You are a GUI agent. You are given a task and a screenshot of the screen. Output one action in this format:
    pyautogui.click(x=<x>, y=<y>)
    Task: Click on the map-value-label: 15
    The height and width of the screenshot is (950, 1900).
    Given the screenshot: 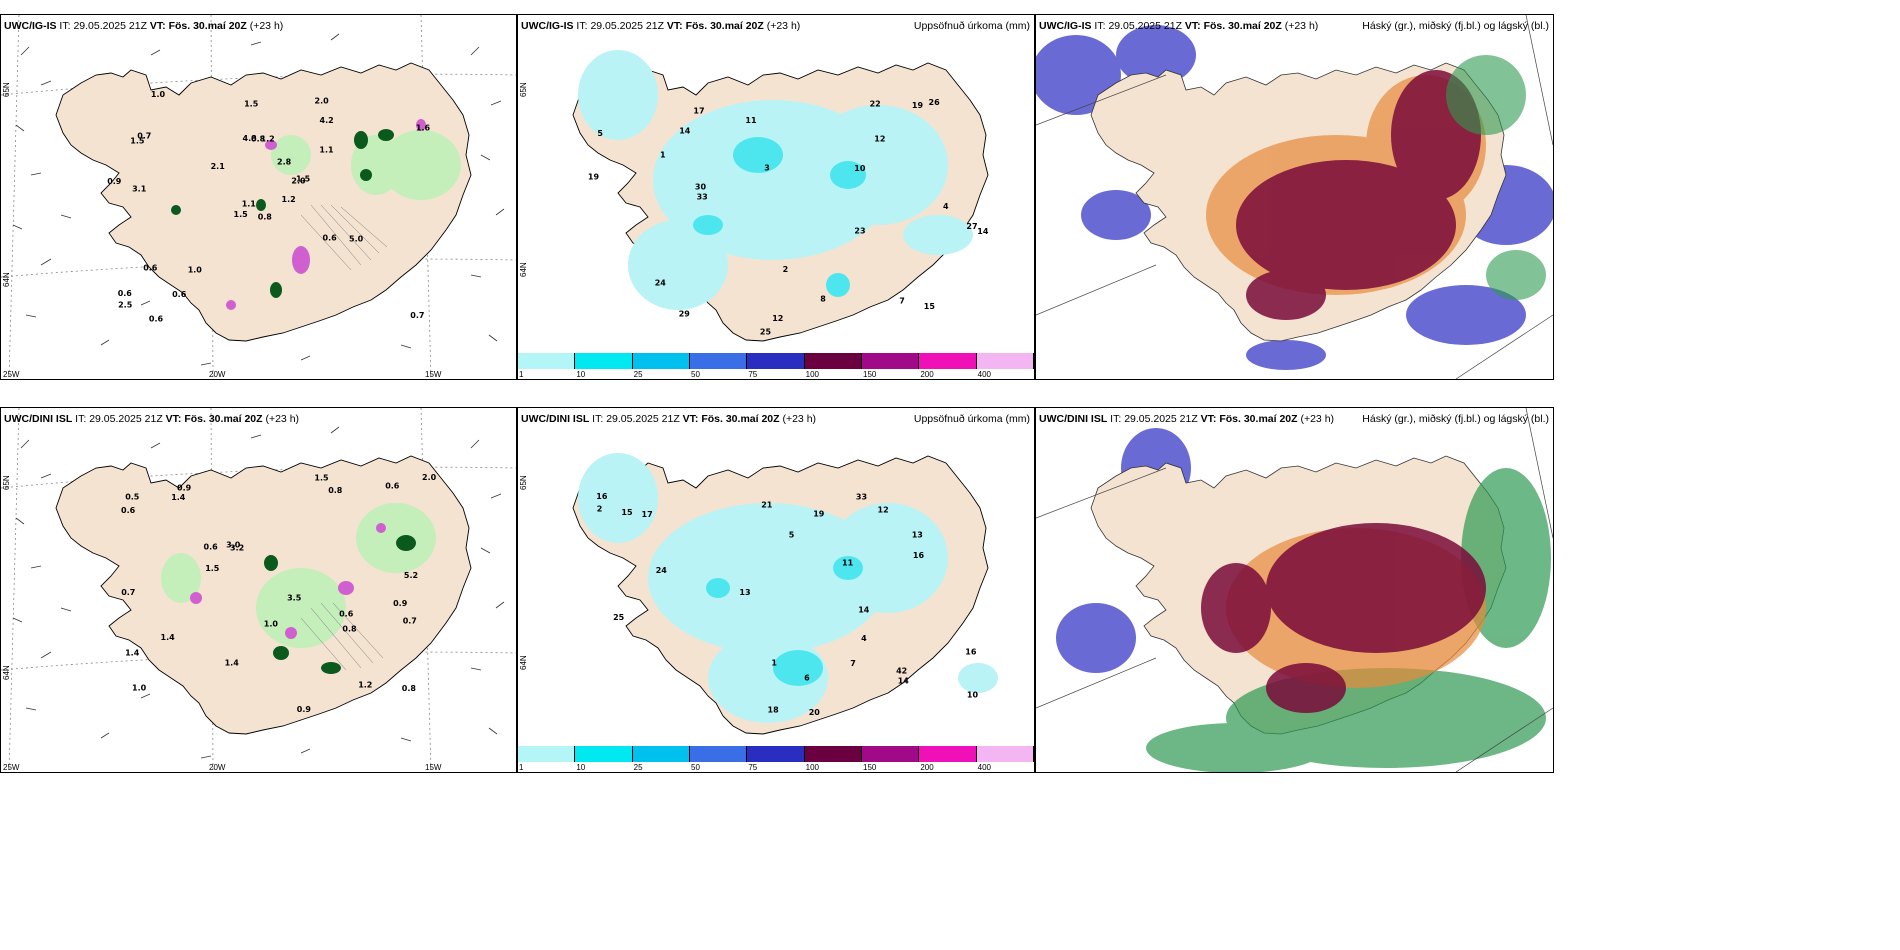 What is the action you would take?
    pyautogui.click(x=627, y=512)
    